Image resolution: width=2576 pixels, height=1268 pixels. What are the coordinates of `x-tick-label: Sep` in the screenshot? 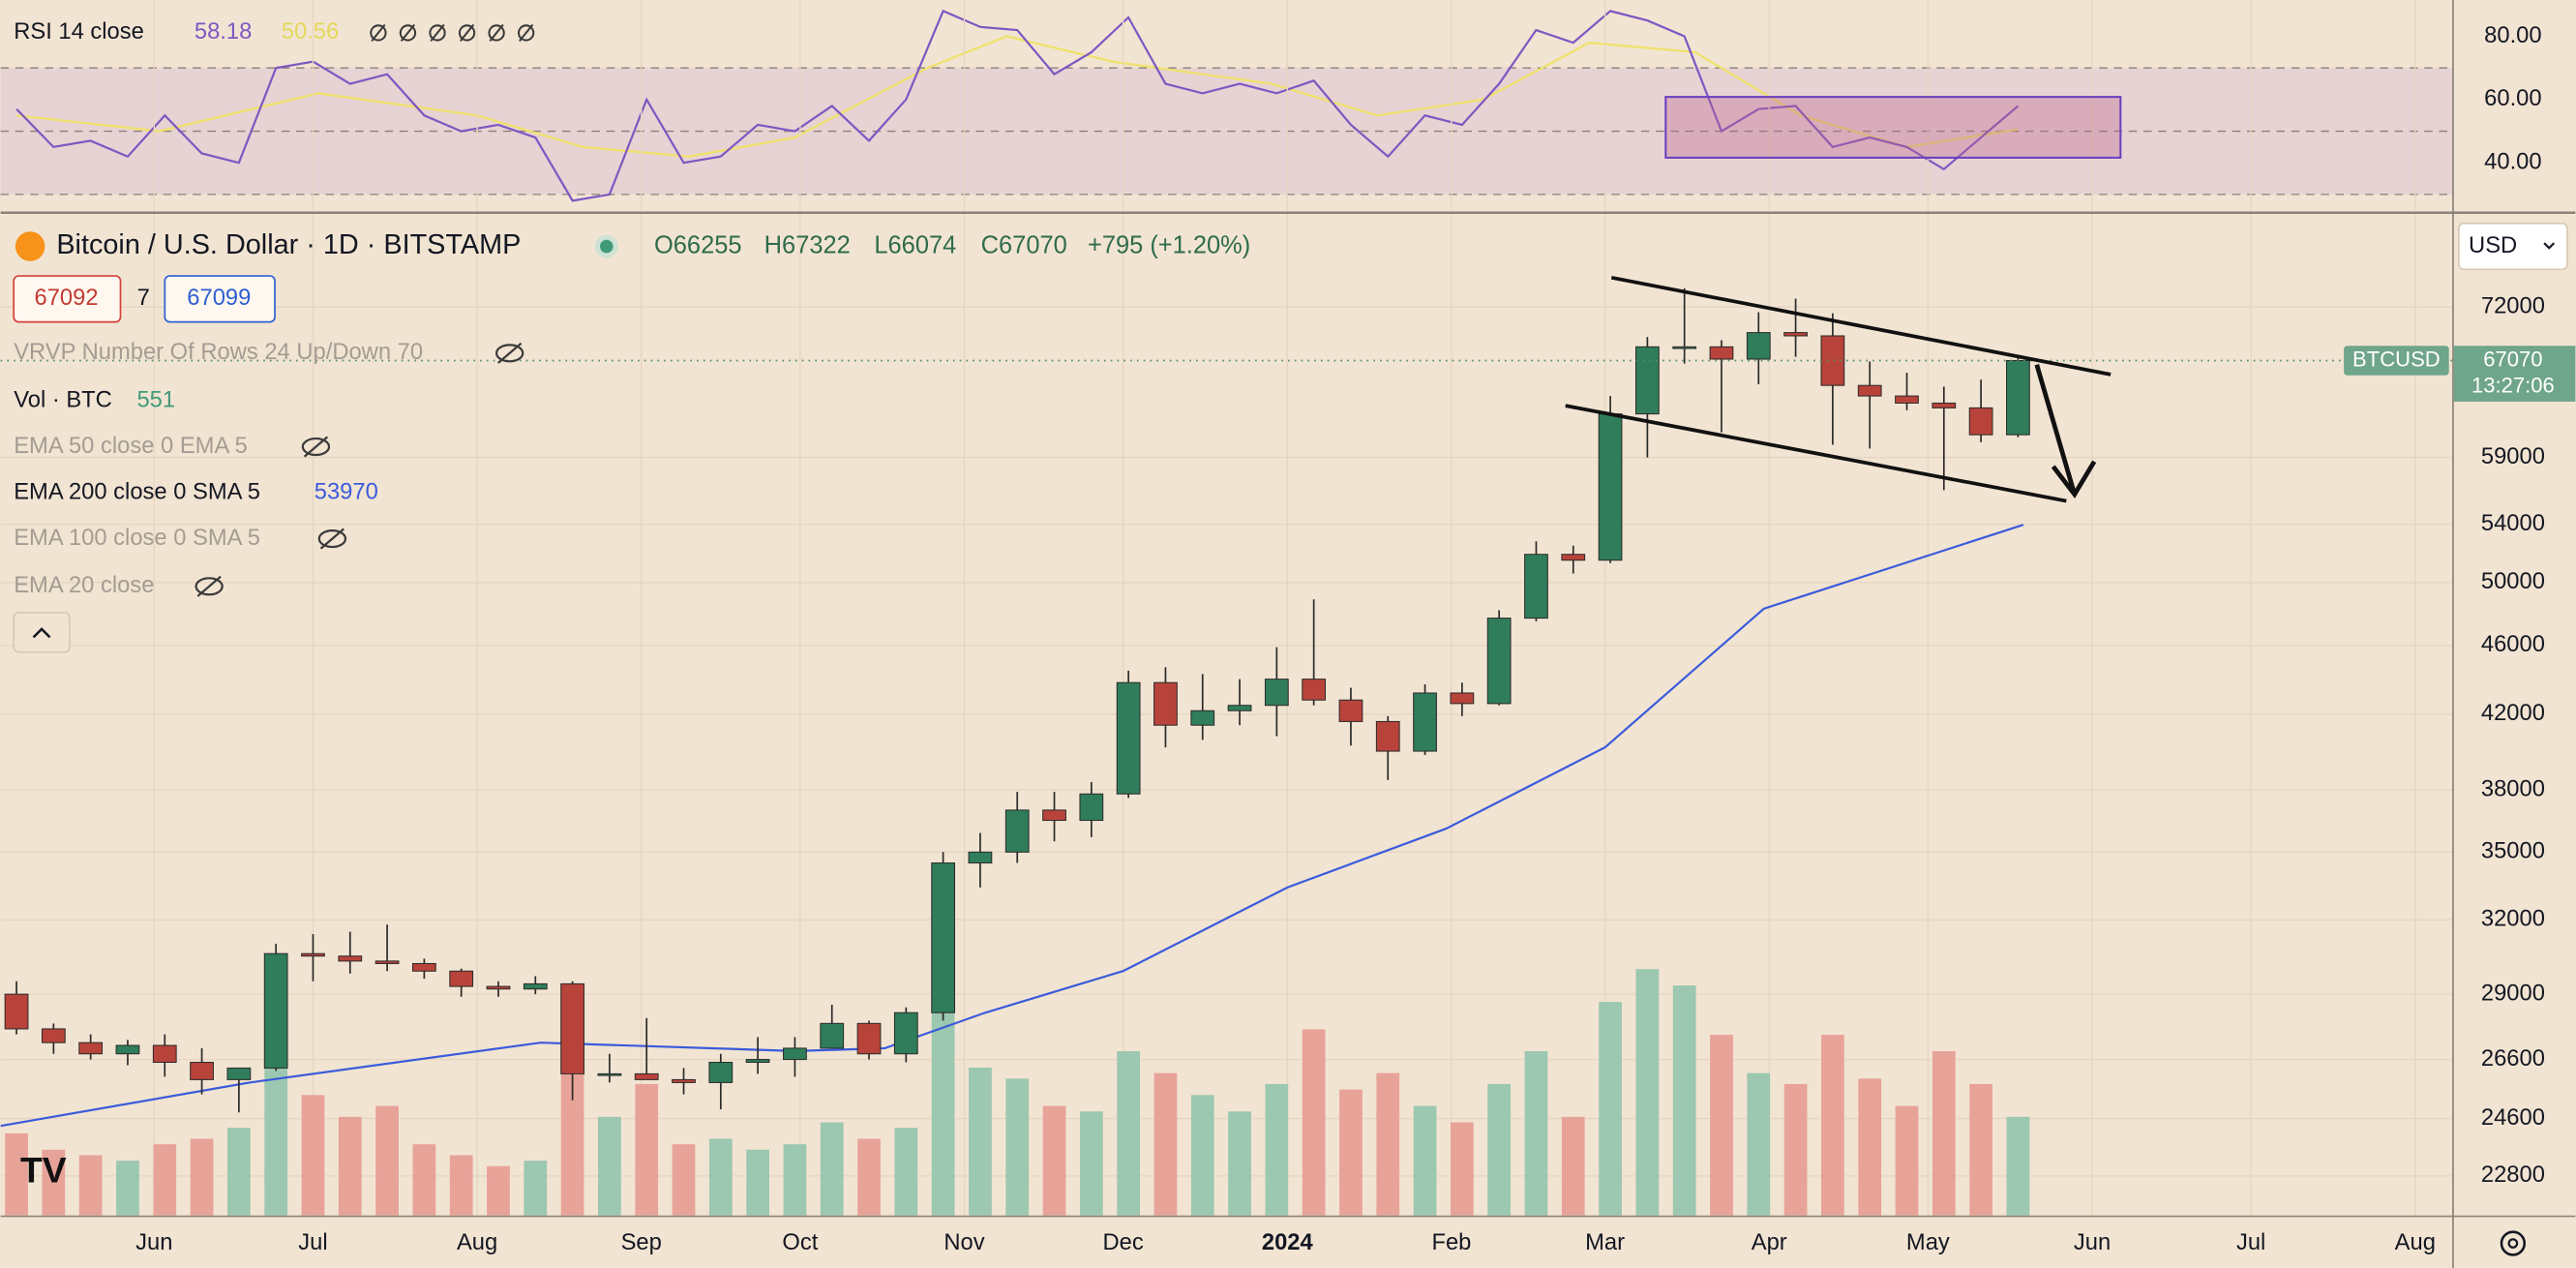 It's located at (641, 1242).